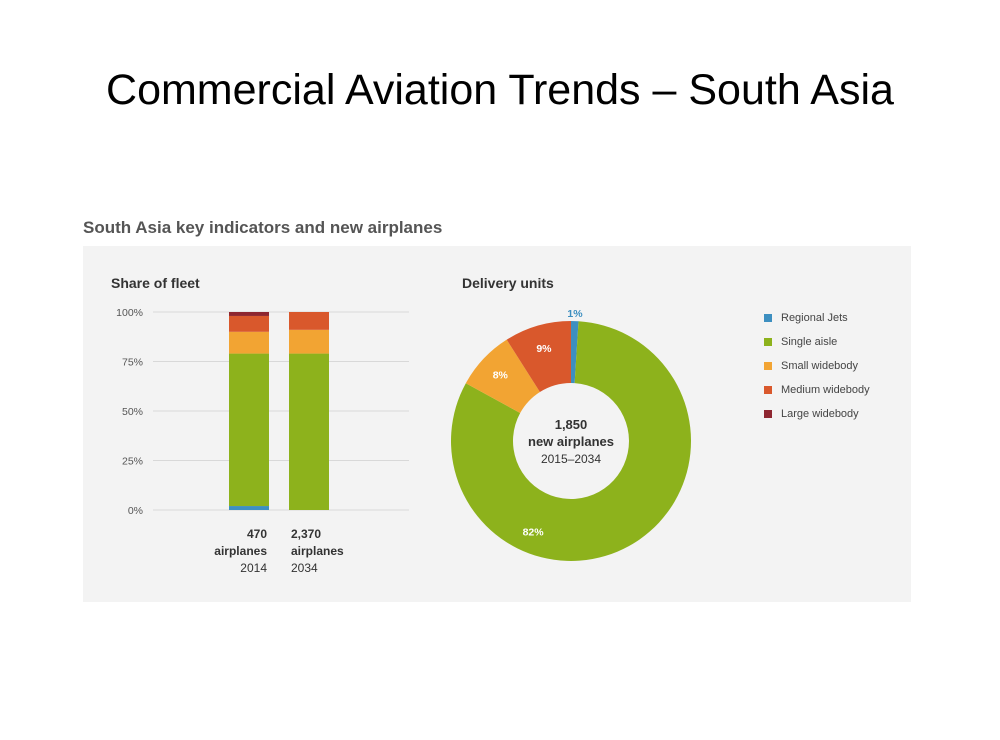 The image size is (1000, 740). What do you see at coordinates (571, 459) in the screenshot?
I see `donut-center-period: 2015–2034` at bounding box center [571, 459].